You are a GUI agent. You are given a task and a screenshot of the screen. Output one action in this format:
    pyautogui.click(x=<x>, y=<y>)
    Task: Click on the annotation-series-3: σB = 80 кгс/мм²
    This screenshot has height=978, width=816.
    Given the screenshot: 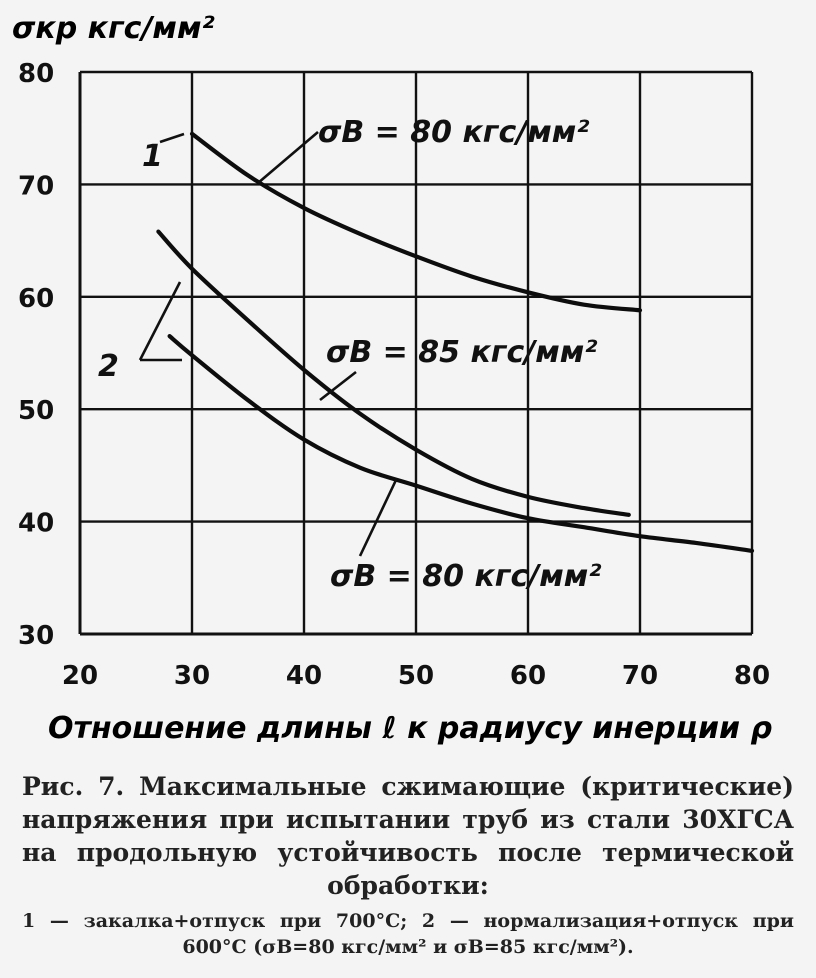 What is the action you would take?
    pyautogui.click(x=465, y=576)
    